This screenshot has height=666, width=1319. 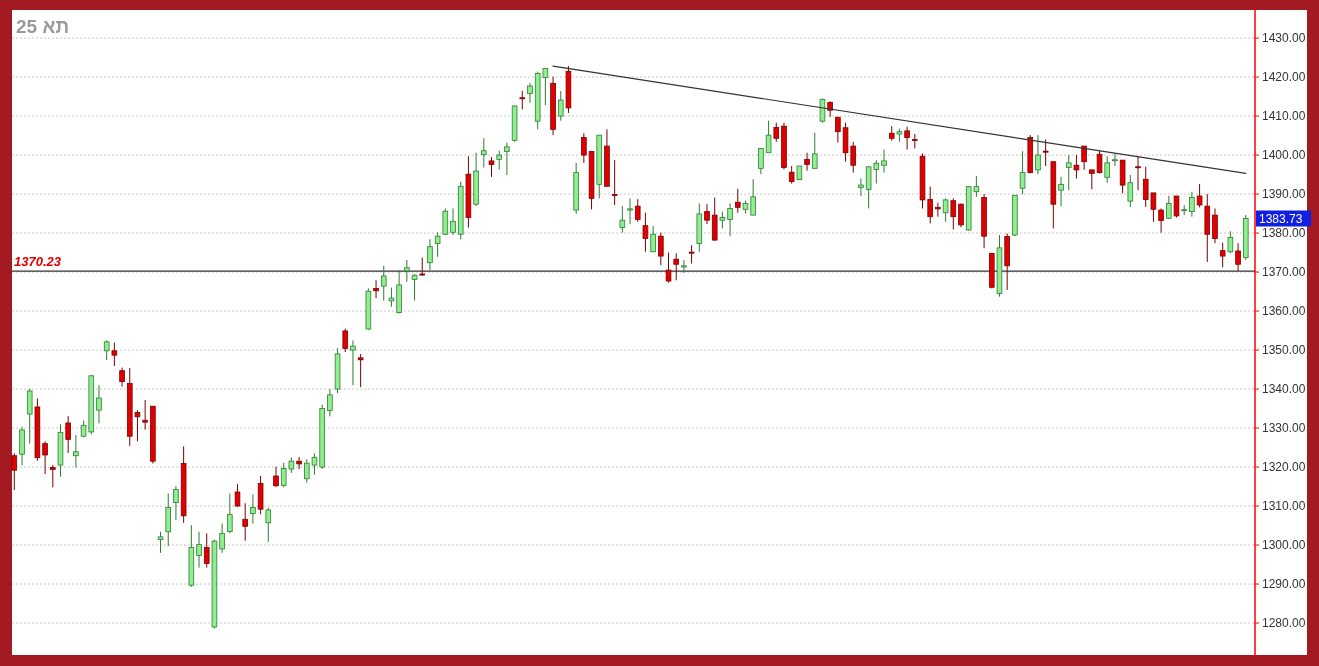 What do you see at coordinates (1284, 116) in the screenshot?
I see `y-tick-label: 1410.00` at bounding box center [1284, 116].